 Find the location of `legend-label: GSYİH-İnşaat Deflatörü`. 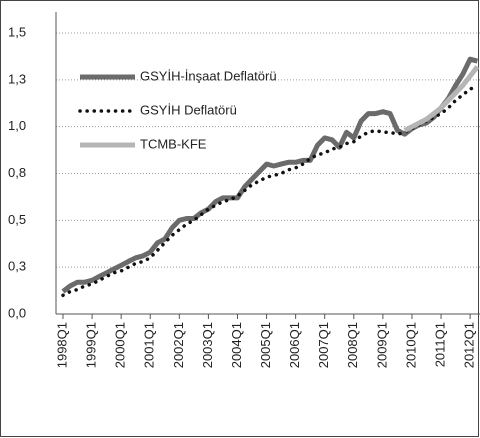

legend-label: GSYİH-İnşaat Deflatörü is located at coordinates (208, 75).